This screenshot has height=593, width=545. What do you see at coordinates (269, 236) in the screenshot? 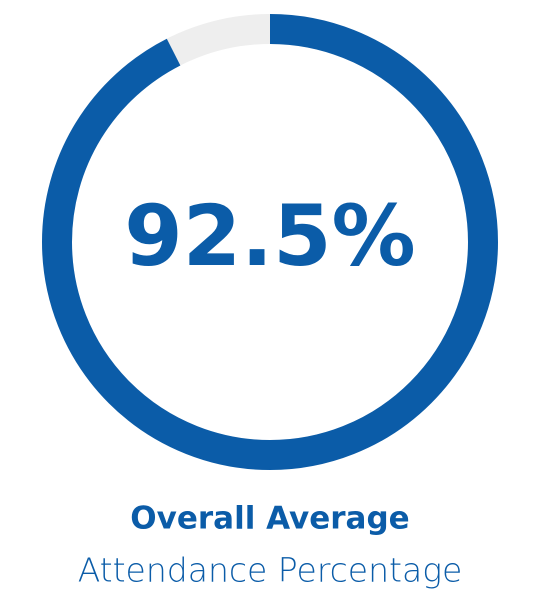
I see `center-value-label: 92.5%` at bounding box center [269, 236].